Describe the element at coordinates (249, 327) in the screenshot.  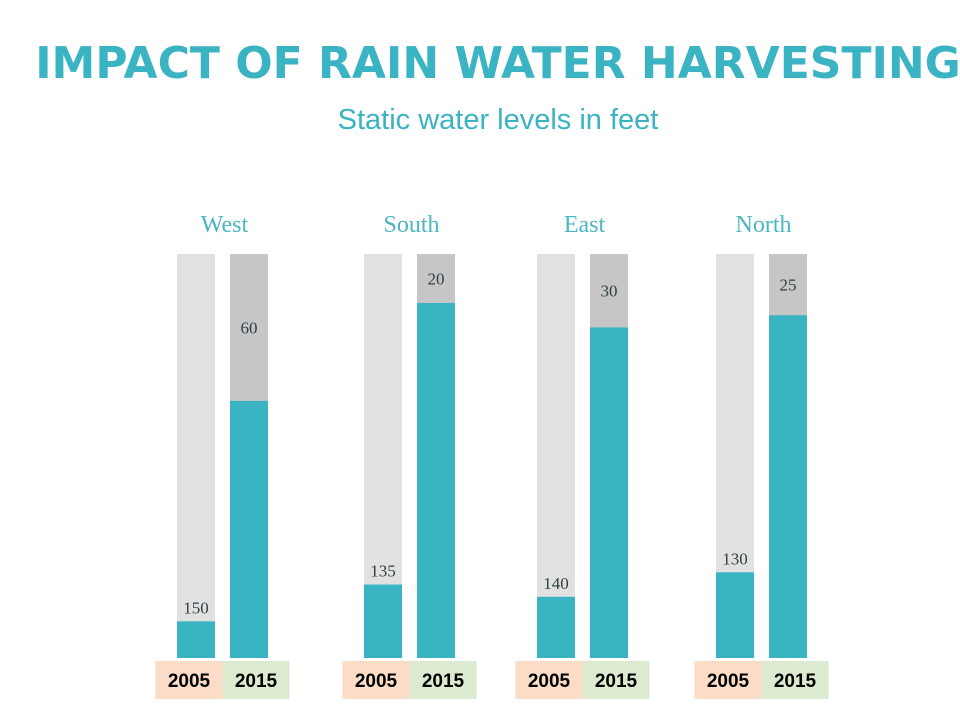
I see `bar-value-west-2015: 60` at that location.